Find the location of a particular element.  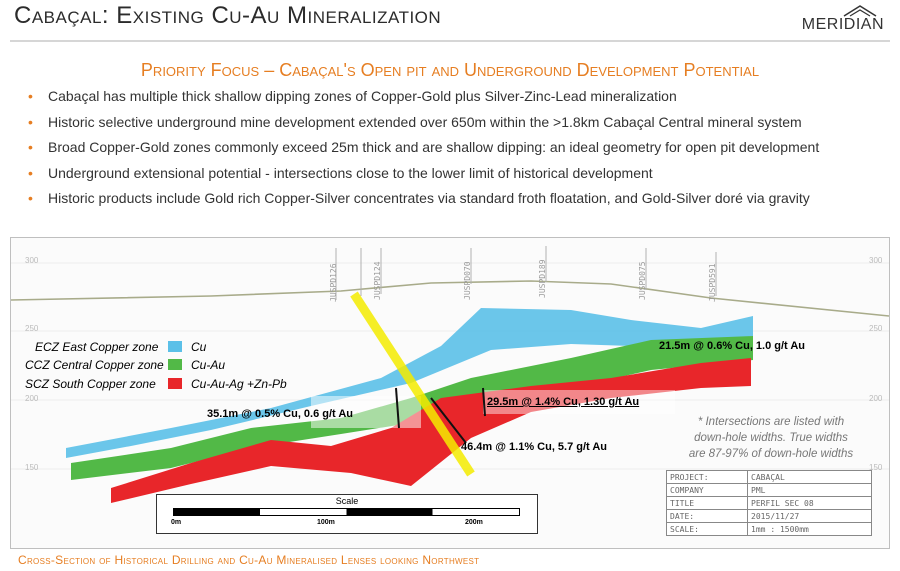

legend-zone-label: ECZ East Copper zone is located at coordinates (97, 347).